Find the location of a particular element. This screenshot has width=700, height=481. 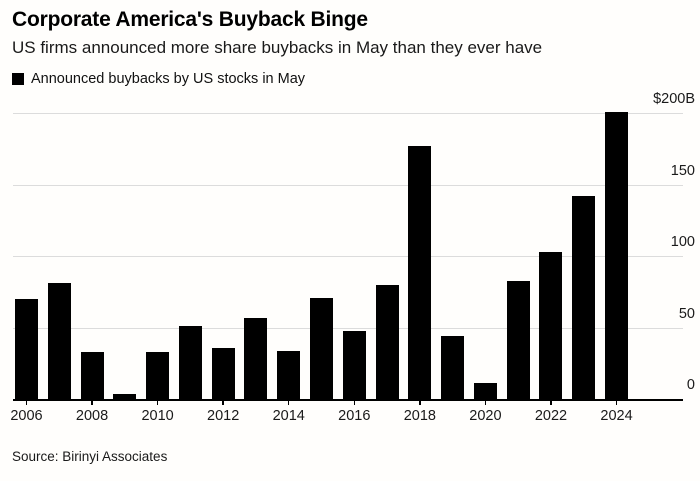

y-axis-label-200: $200B is located at coordinates (674, 99).